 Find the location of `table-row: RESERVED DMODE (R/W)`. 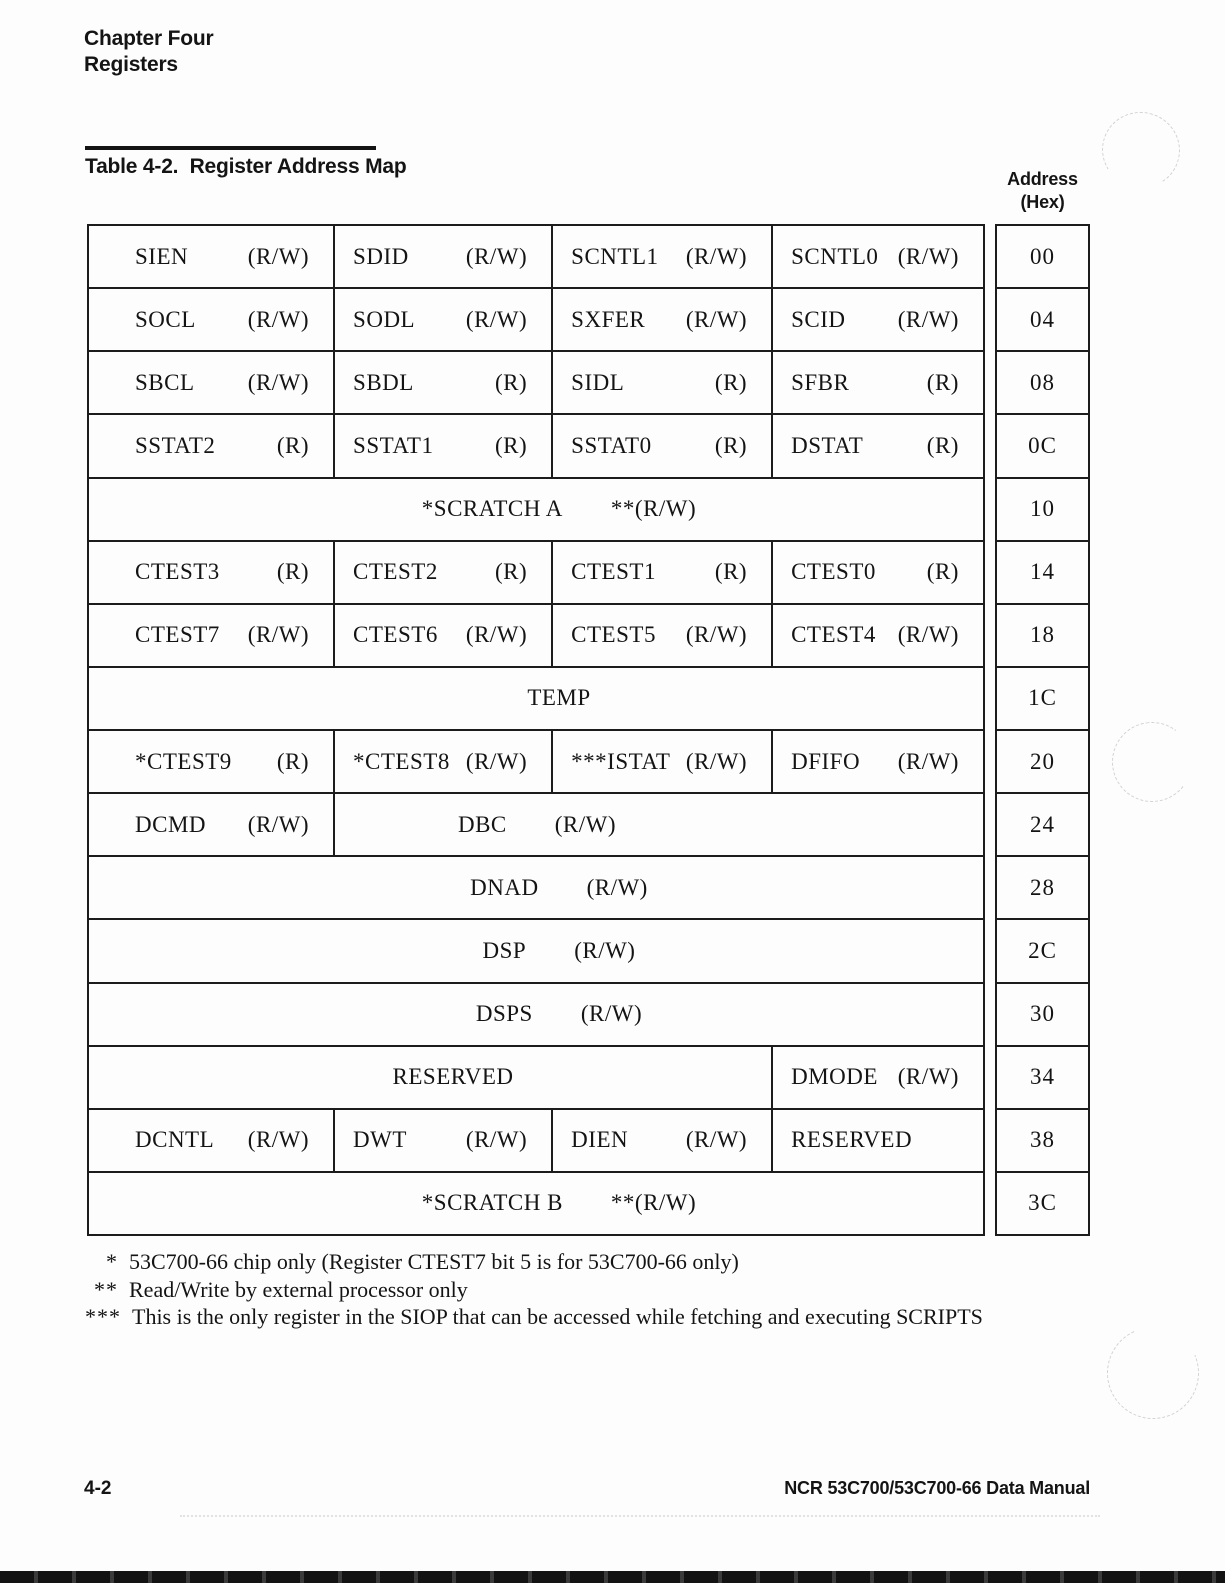

table-row: RESERVED DMODE (R/W) is located at coordinates (536, 1076).